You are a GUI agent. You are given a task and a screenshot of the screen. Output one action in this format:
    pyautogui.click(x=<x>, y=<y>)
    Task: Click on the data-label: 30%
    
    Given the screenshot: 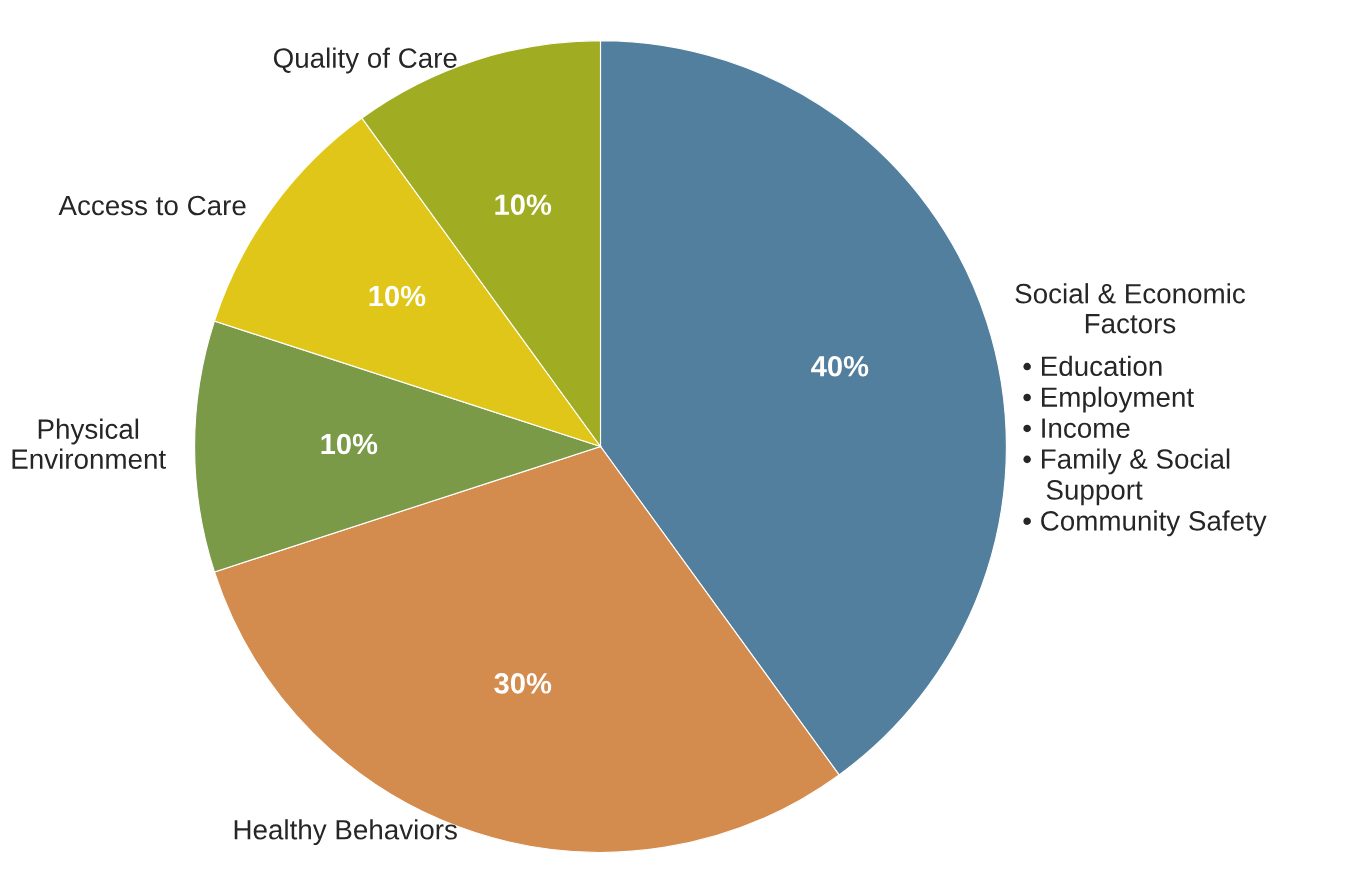 What is the action you would take?
    pyautogui.click(x=523, y=683)
    